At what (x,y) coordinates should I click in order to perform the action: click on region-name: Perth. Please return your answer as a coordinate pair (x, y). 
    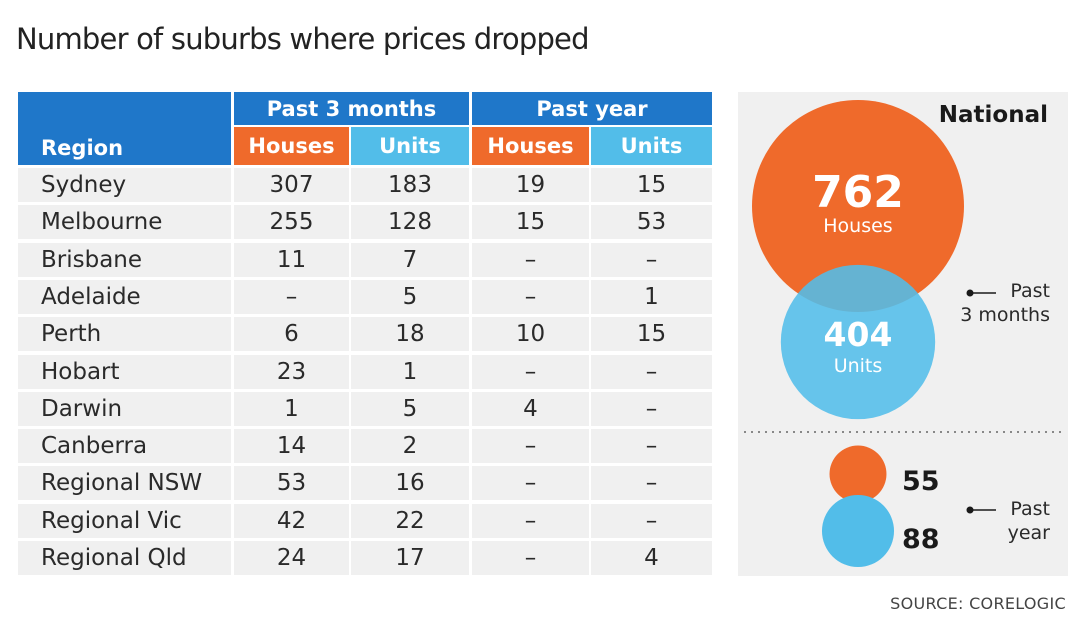
    Looking at the image, I should click on (124, 334).